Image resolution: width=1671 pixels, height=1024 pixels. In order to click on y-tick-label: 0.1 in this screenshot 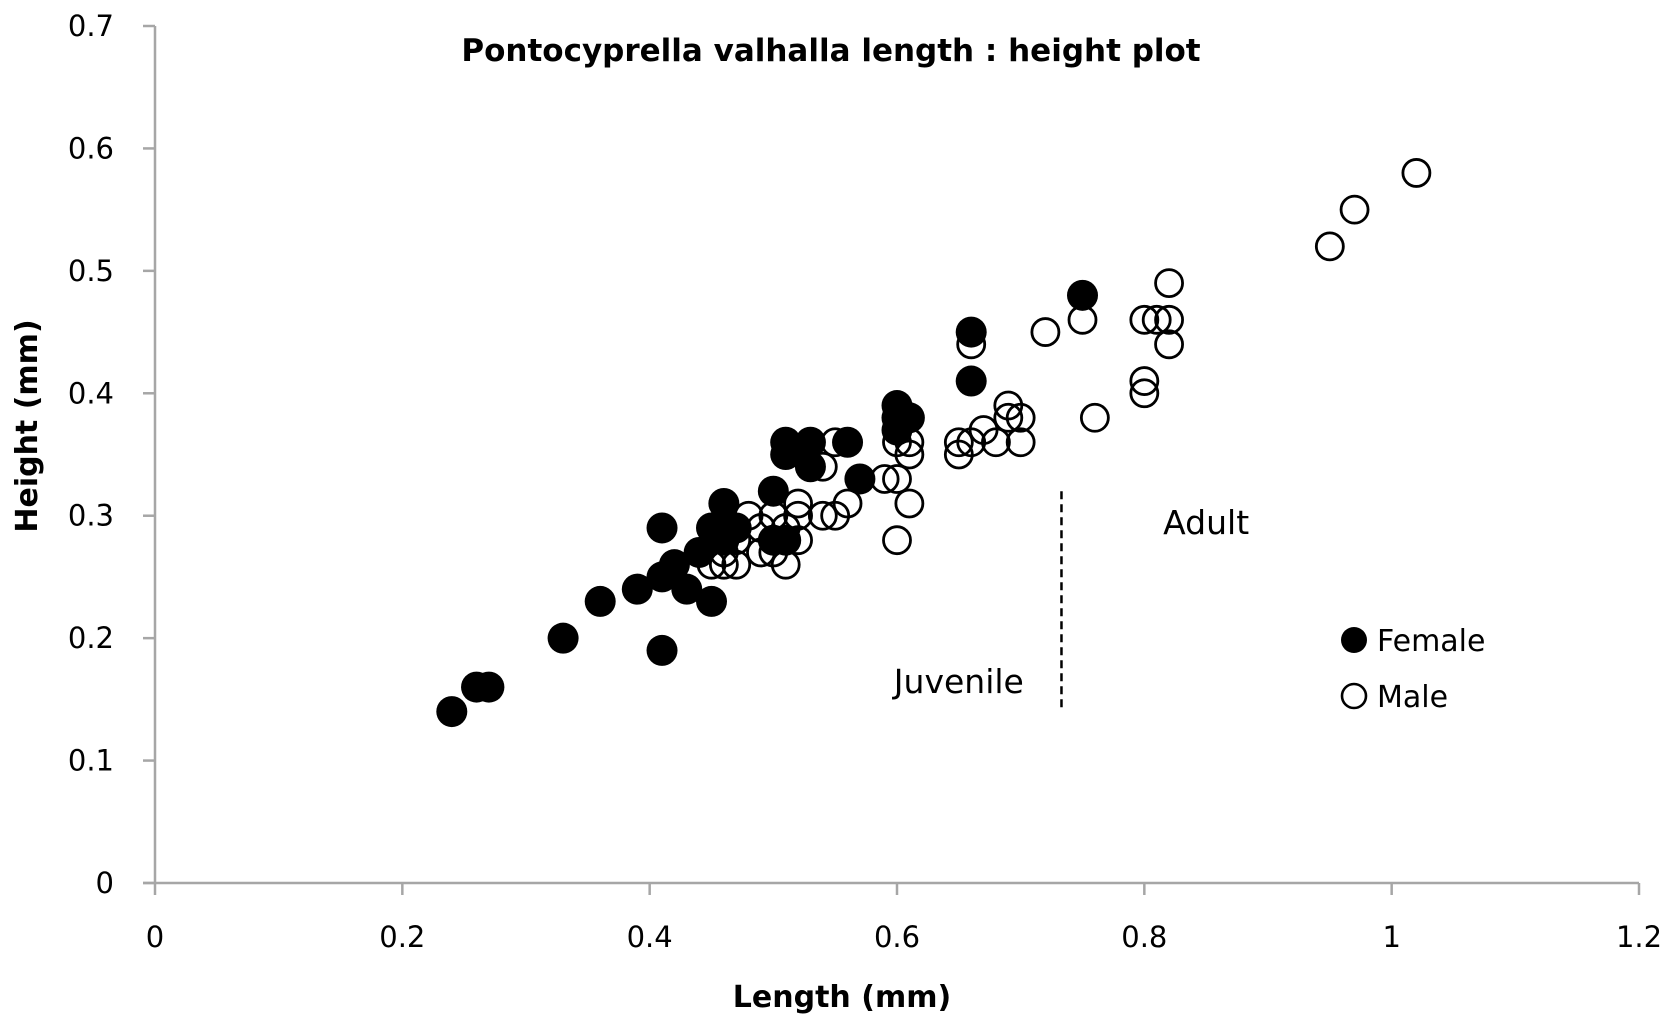, I will do `click(91, 761)`.